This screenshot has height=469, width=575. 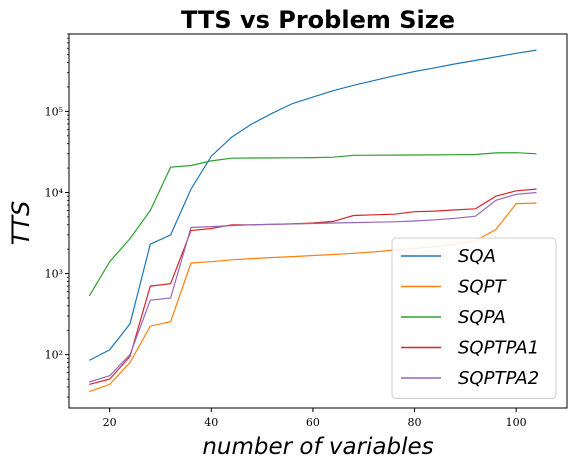 What do you see at coordinates (54, 111) in the screenshot?
I see `y-tick-label: 10⁵` at bounding box center [54, 111].